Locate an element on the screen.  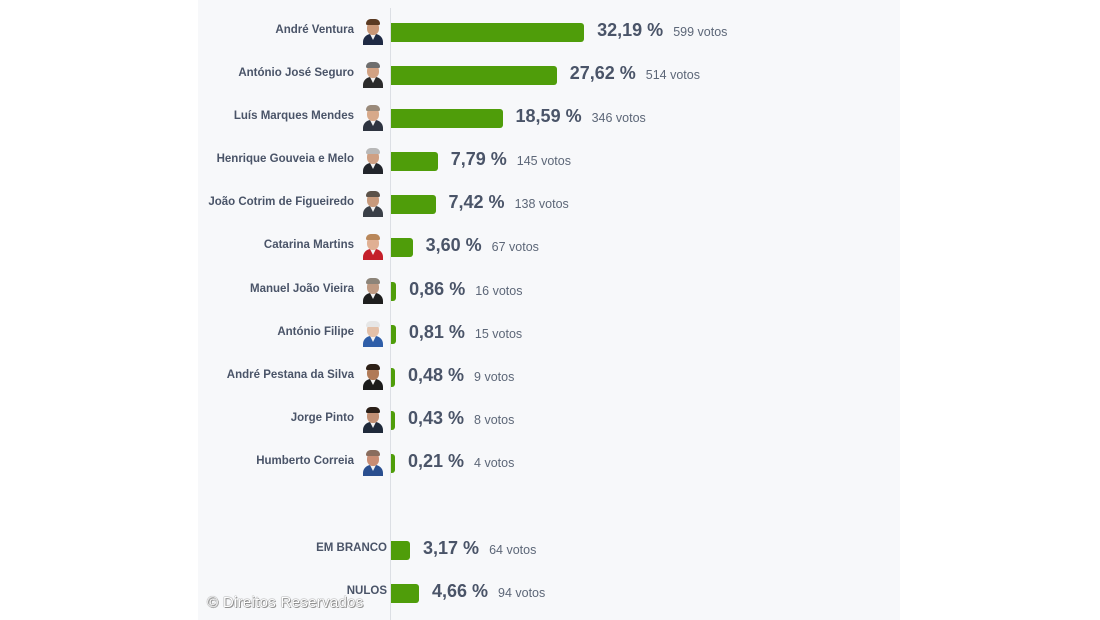
candidate-row: António Filipe 0,81 % 15 votos is located at coordinates (549, 334).